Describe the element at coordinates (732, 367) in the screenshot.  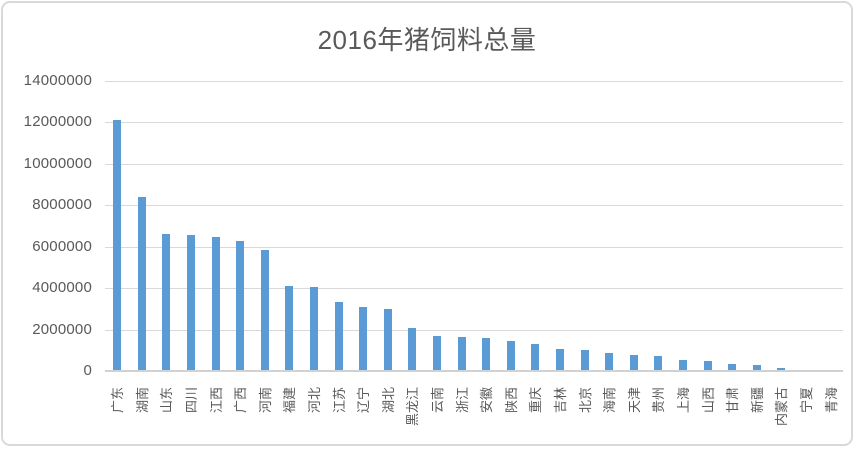
I see `bar-甘肃` at that location.